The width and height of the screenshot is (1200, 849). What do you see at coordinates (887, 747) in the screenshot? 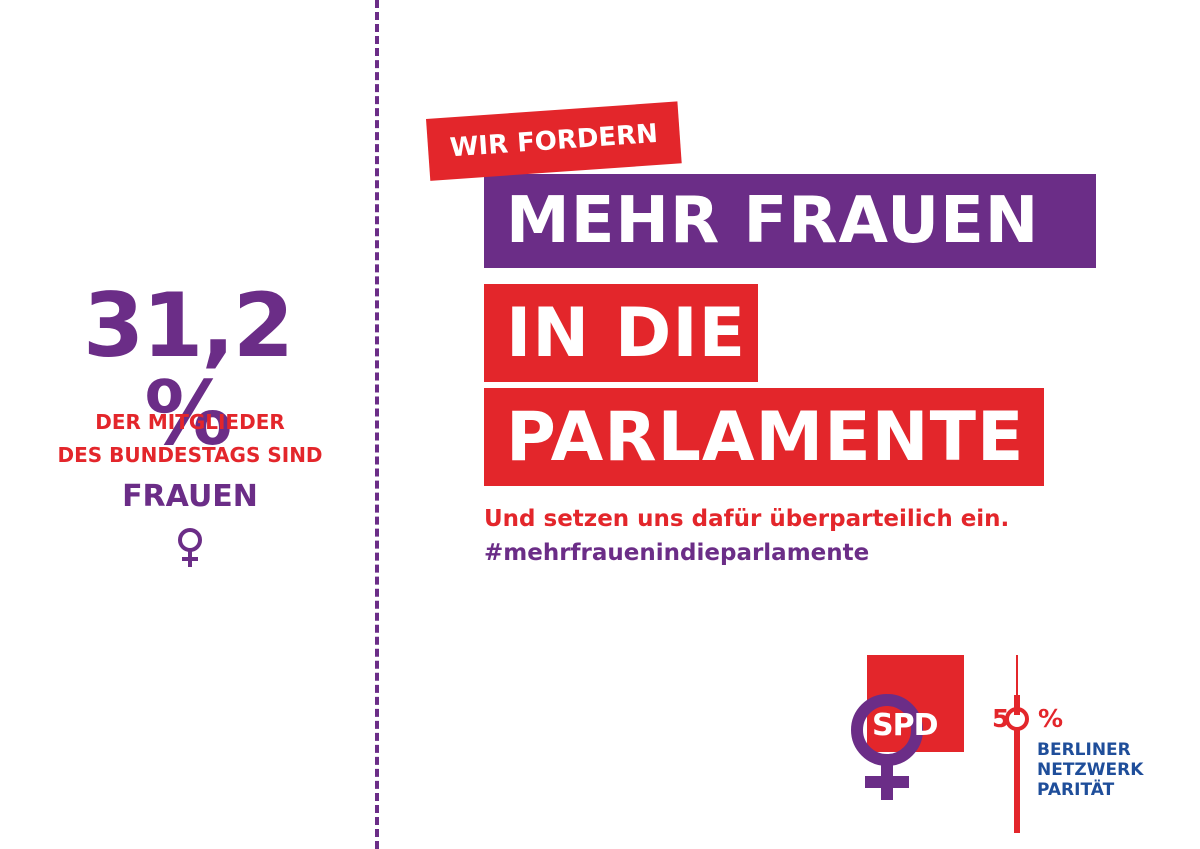
I see `venus-logo-icon` at bounding box center [887, 747].